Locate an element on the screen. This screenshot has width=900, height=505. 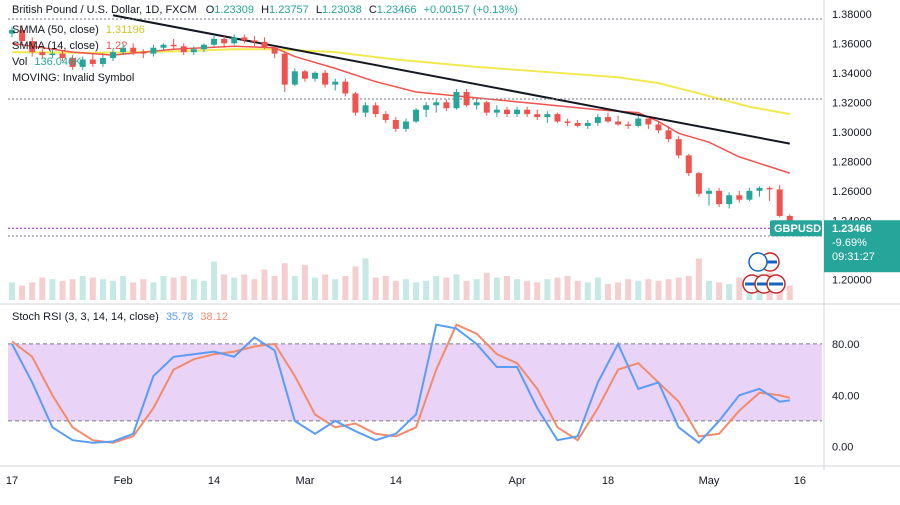
stoch-band is located at coordinates (415, 382).